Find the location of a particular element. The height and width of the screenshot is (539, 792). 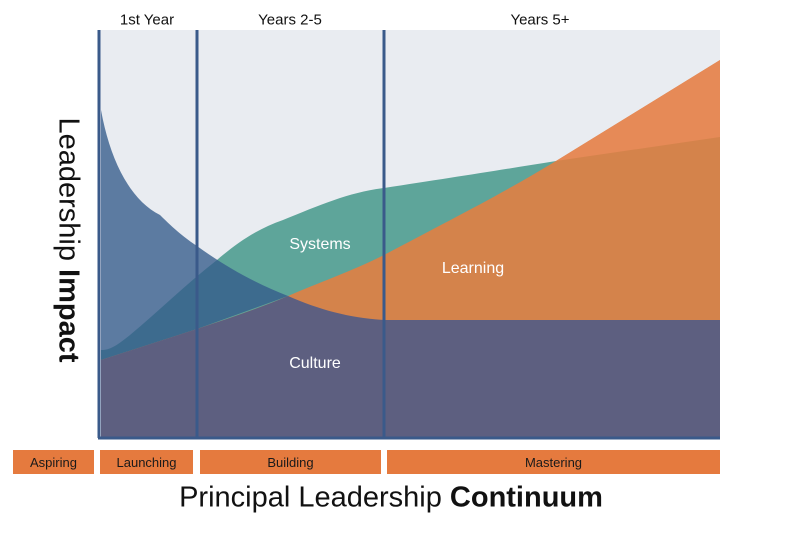

phase-label-years-5-plus: Years 5+ is located at coordinates (540, 20).